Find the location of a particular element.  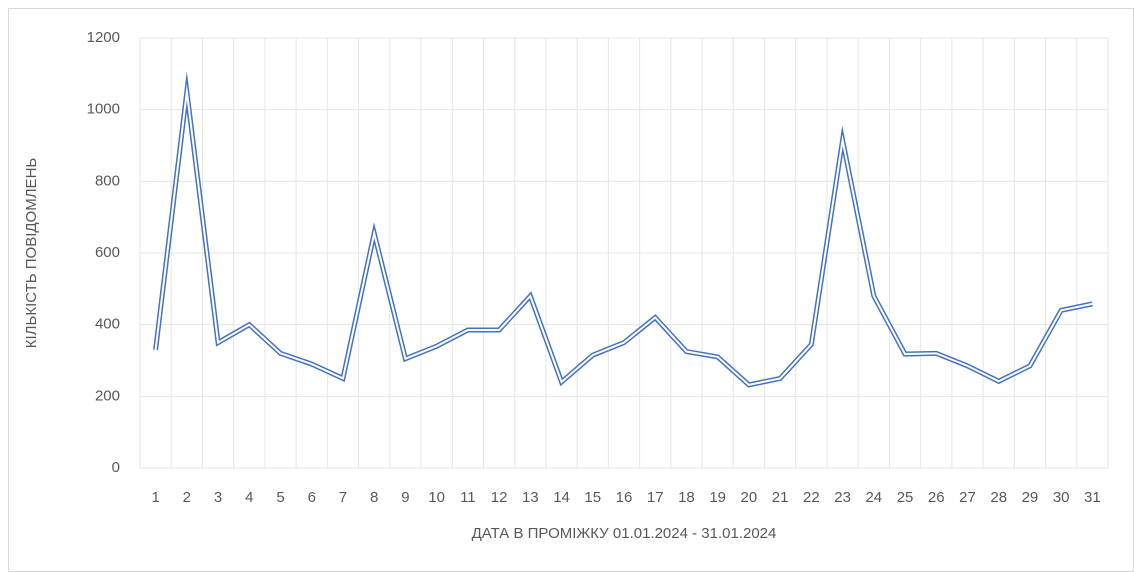

y-tick-label: 600 is located at coordinates (107, 252).